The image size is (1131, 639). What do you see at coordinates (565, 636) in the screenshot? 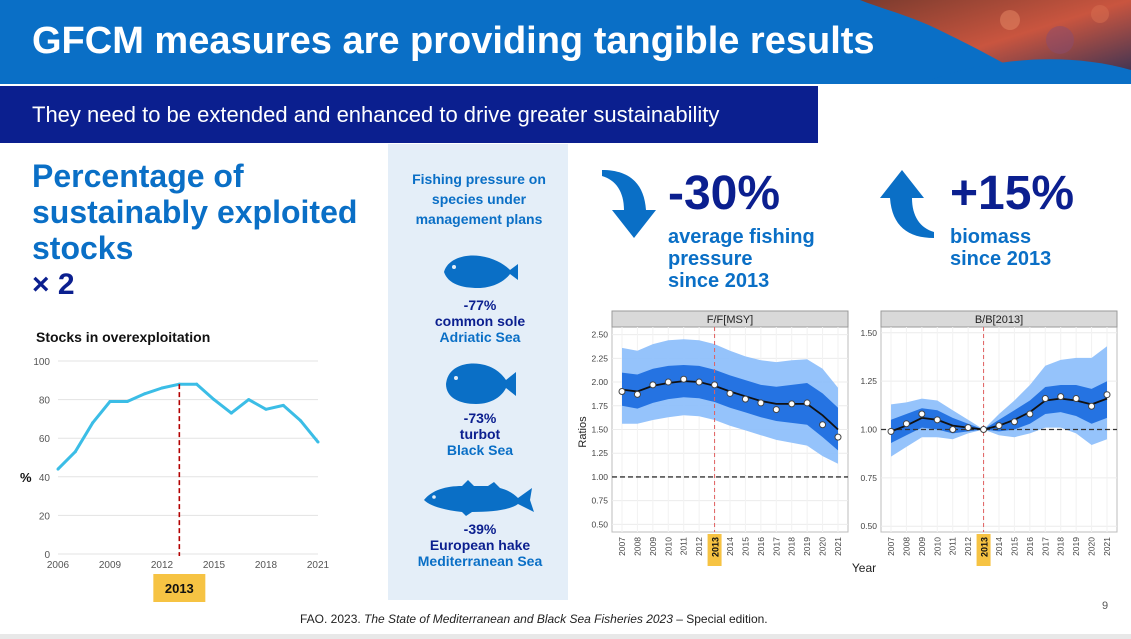
I see `bottom-divider` at bounding box center [565, 636].